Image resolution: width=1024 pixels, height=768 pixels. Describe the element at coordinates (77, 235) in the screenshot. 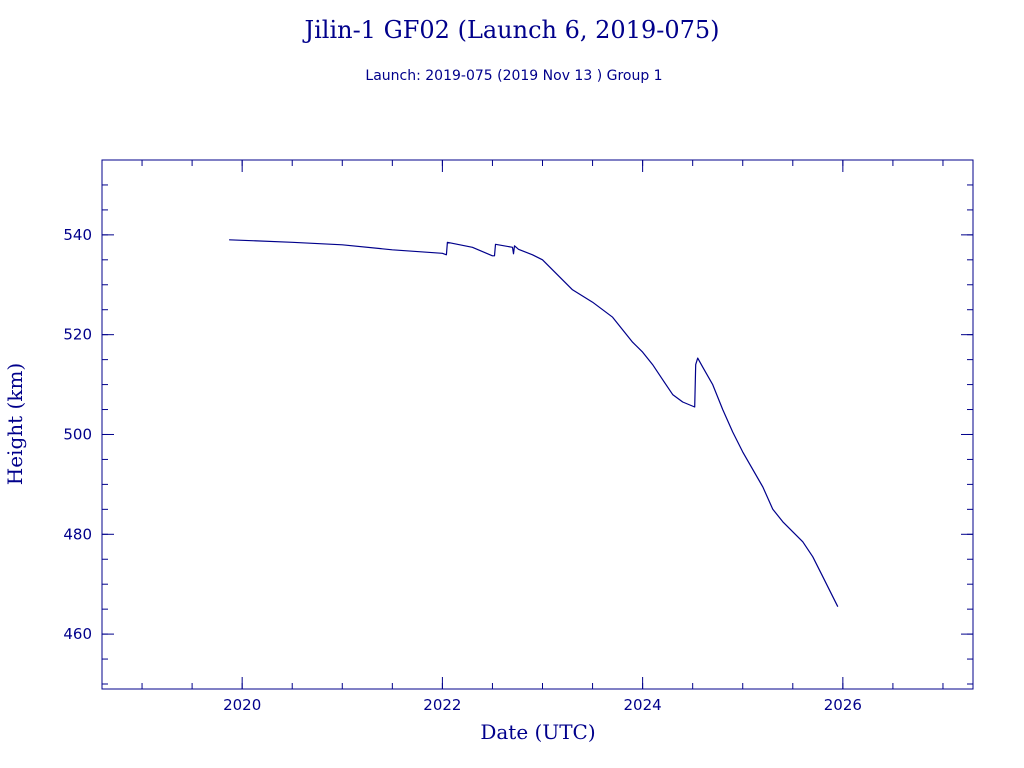

I see `y-tick-label: 540` at that location.